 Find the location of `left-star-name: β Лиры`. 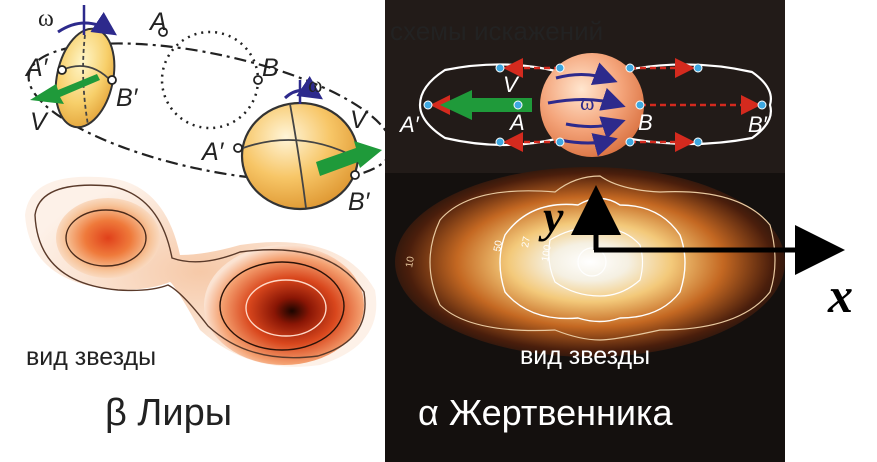

left-star-name: β Лиры is located at coordinates (168, 413).